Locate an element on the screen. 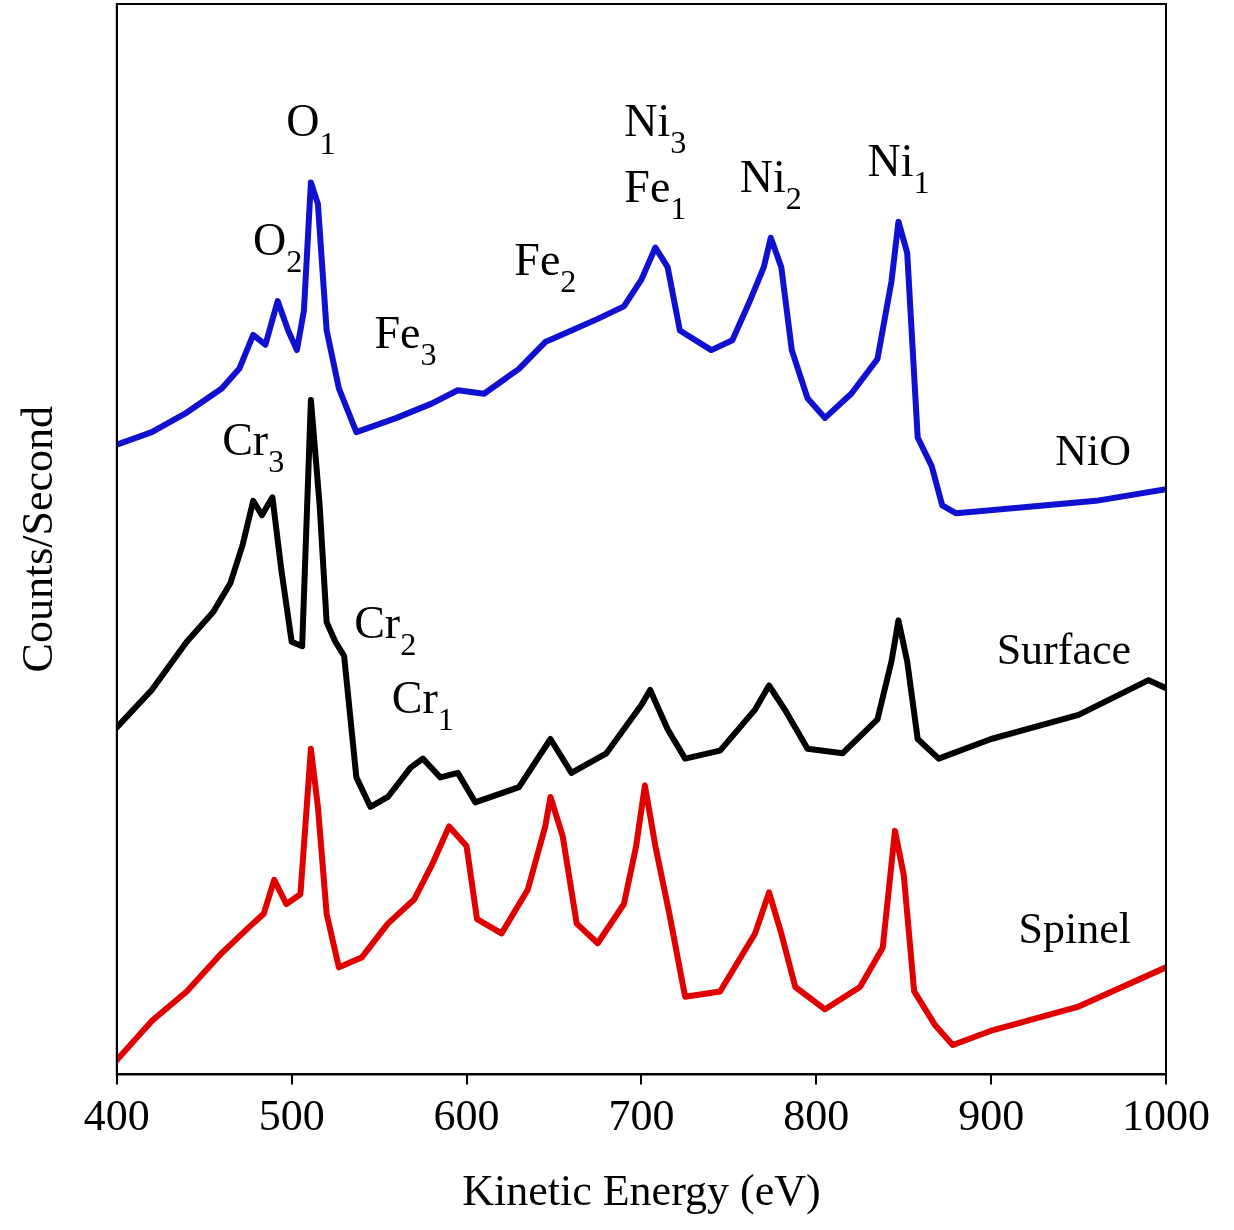  series-label: NiO is located at coordinates (1093, 450).